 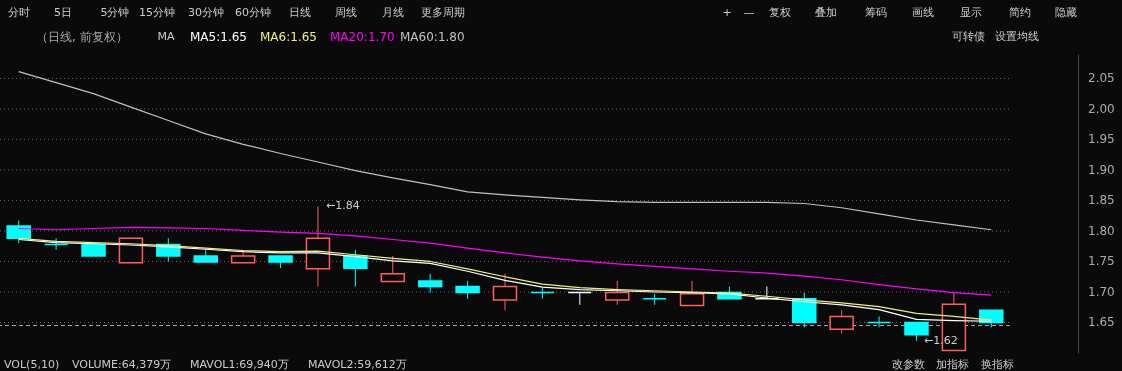 I want to click on text: 改参数, so click(x=908, y=364).